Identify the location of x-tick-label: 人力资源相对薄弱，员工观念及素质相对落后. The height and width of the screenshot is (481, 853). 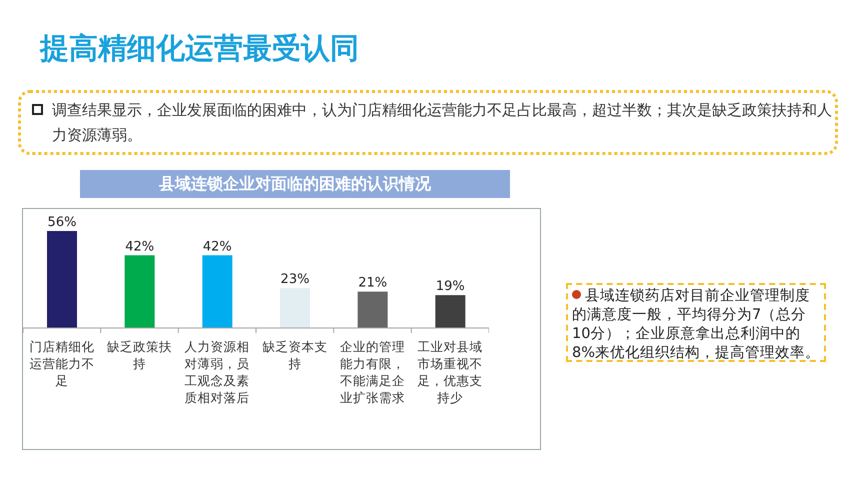
(217, 372).